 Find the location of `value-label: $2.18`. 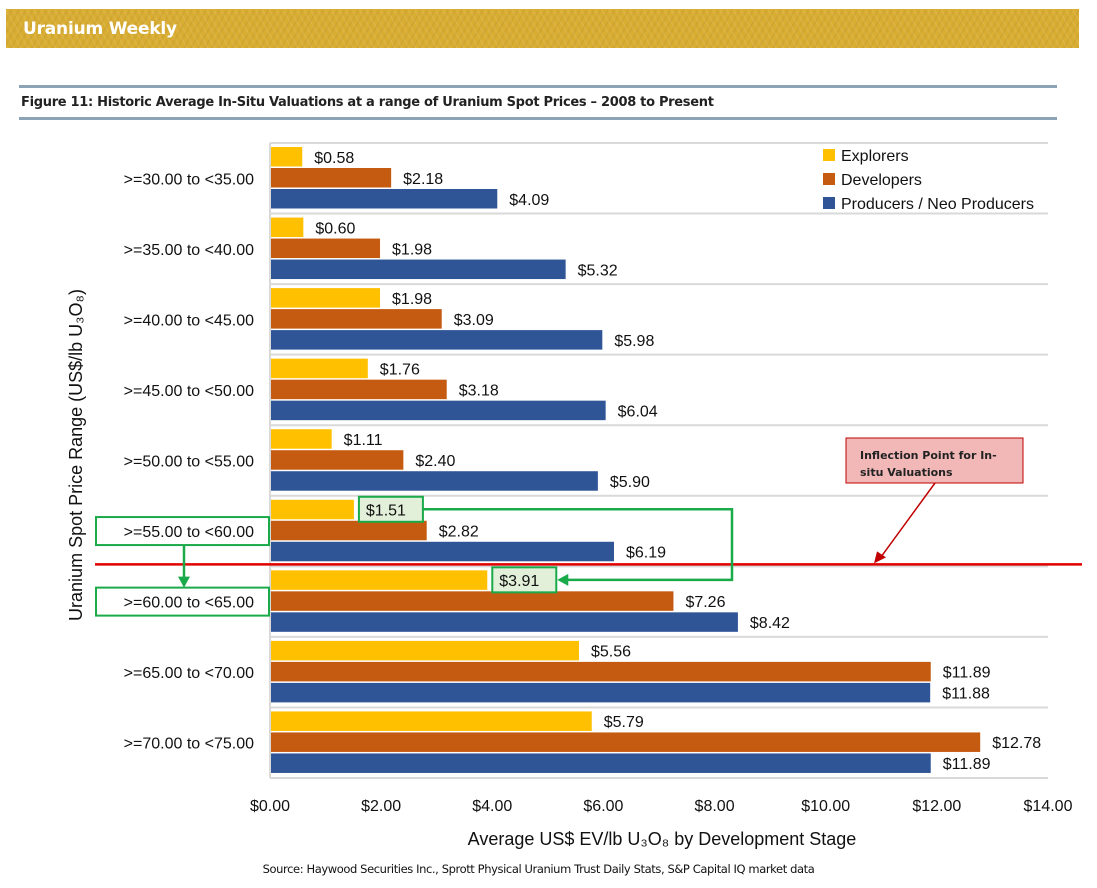

value-label: $2.18 is located at coordinates (423, 179).